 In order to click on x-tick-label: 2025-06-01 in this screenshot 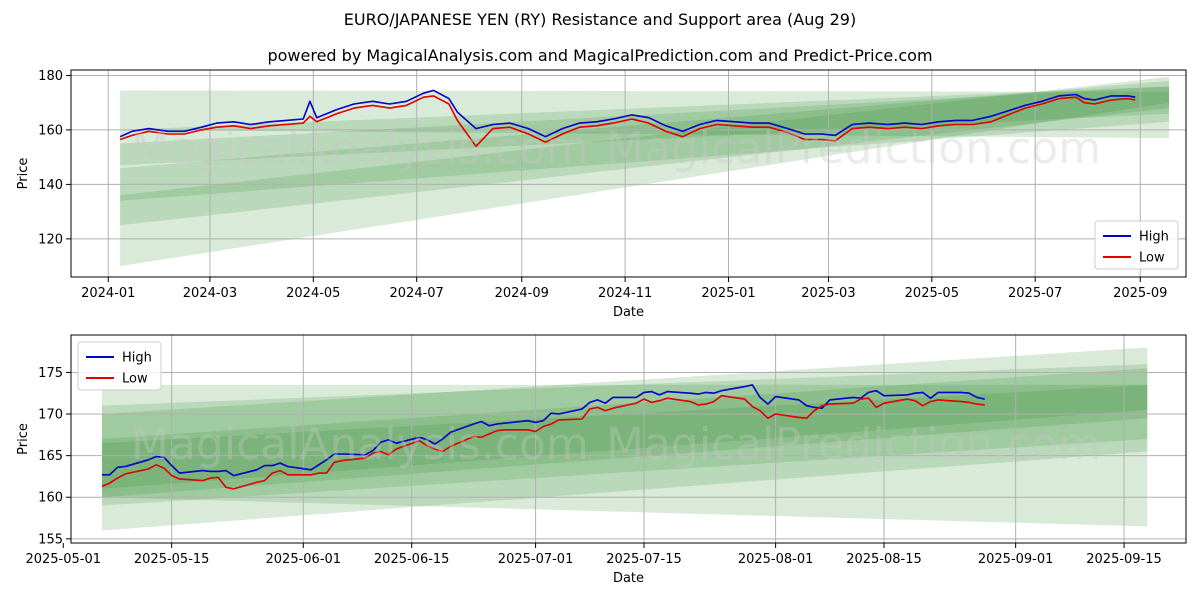, I will do `click(304, 559)`.